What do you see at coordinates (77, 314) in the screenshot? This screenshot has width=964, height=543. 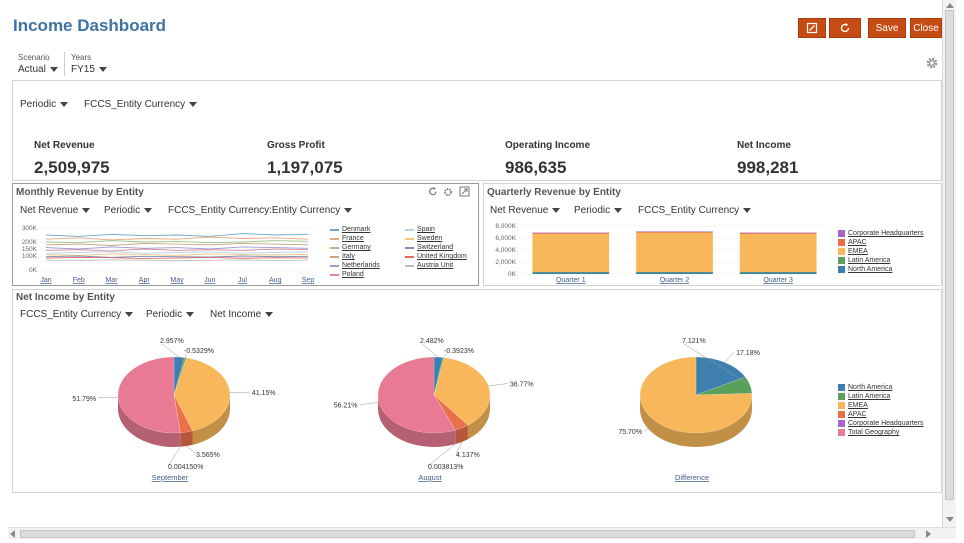 I see `net-income-filter-currency: FCCS_Entity Currency` at bounding box center [77, 314].